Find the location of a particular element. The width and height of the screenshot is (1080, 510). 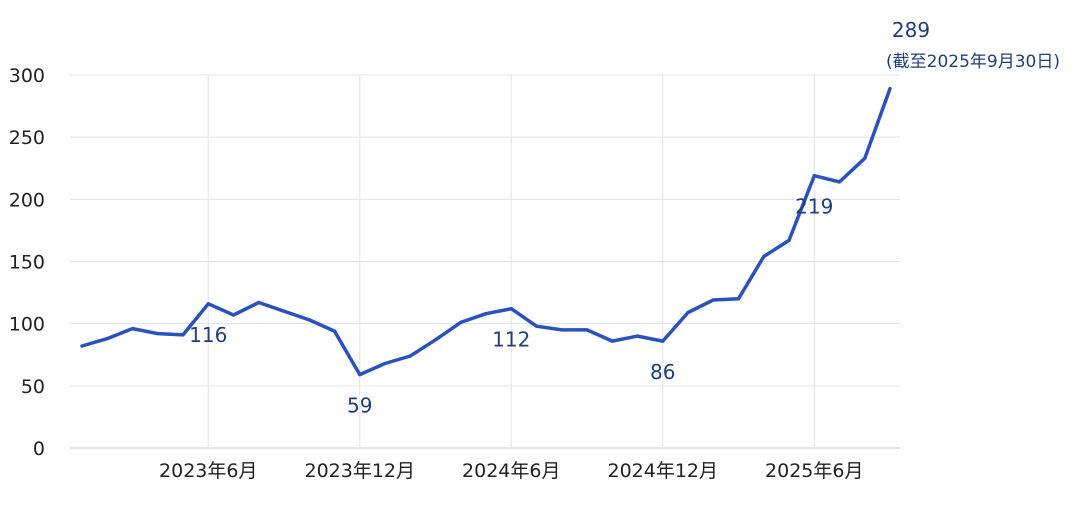

data-label: 112 is located at coordinates (511, 340).